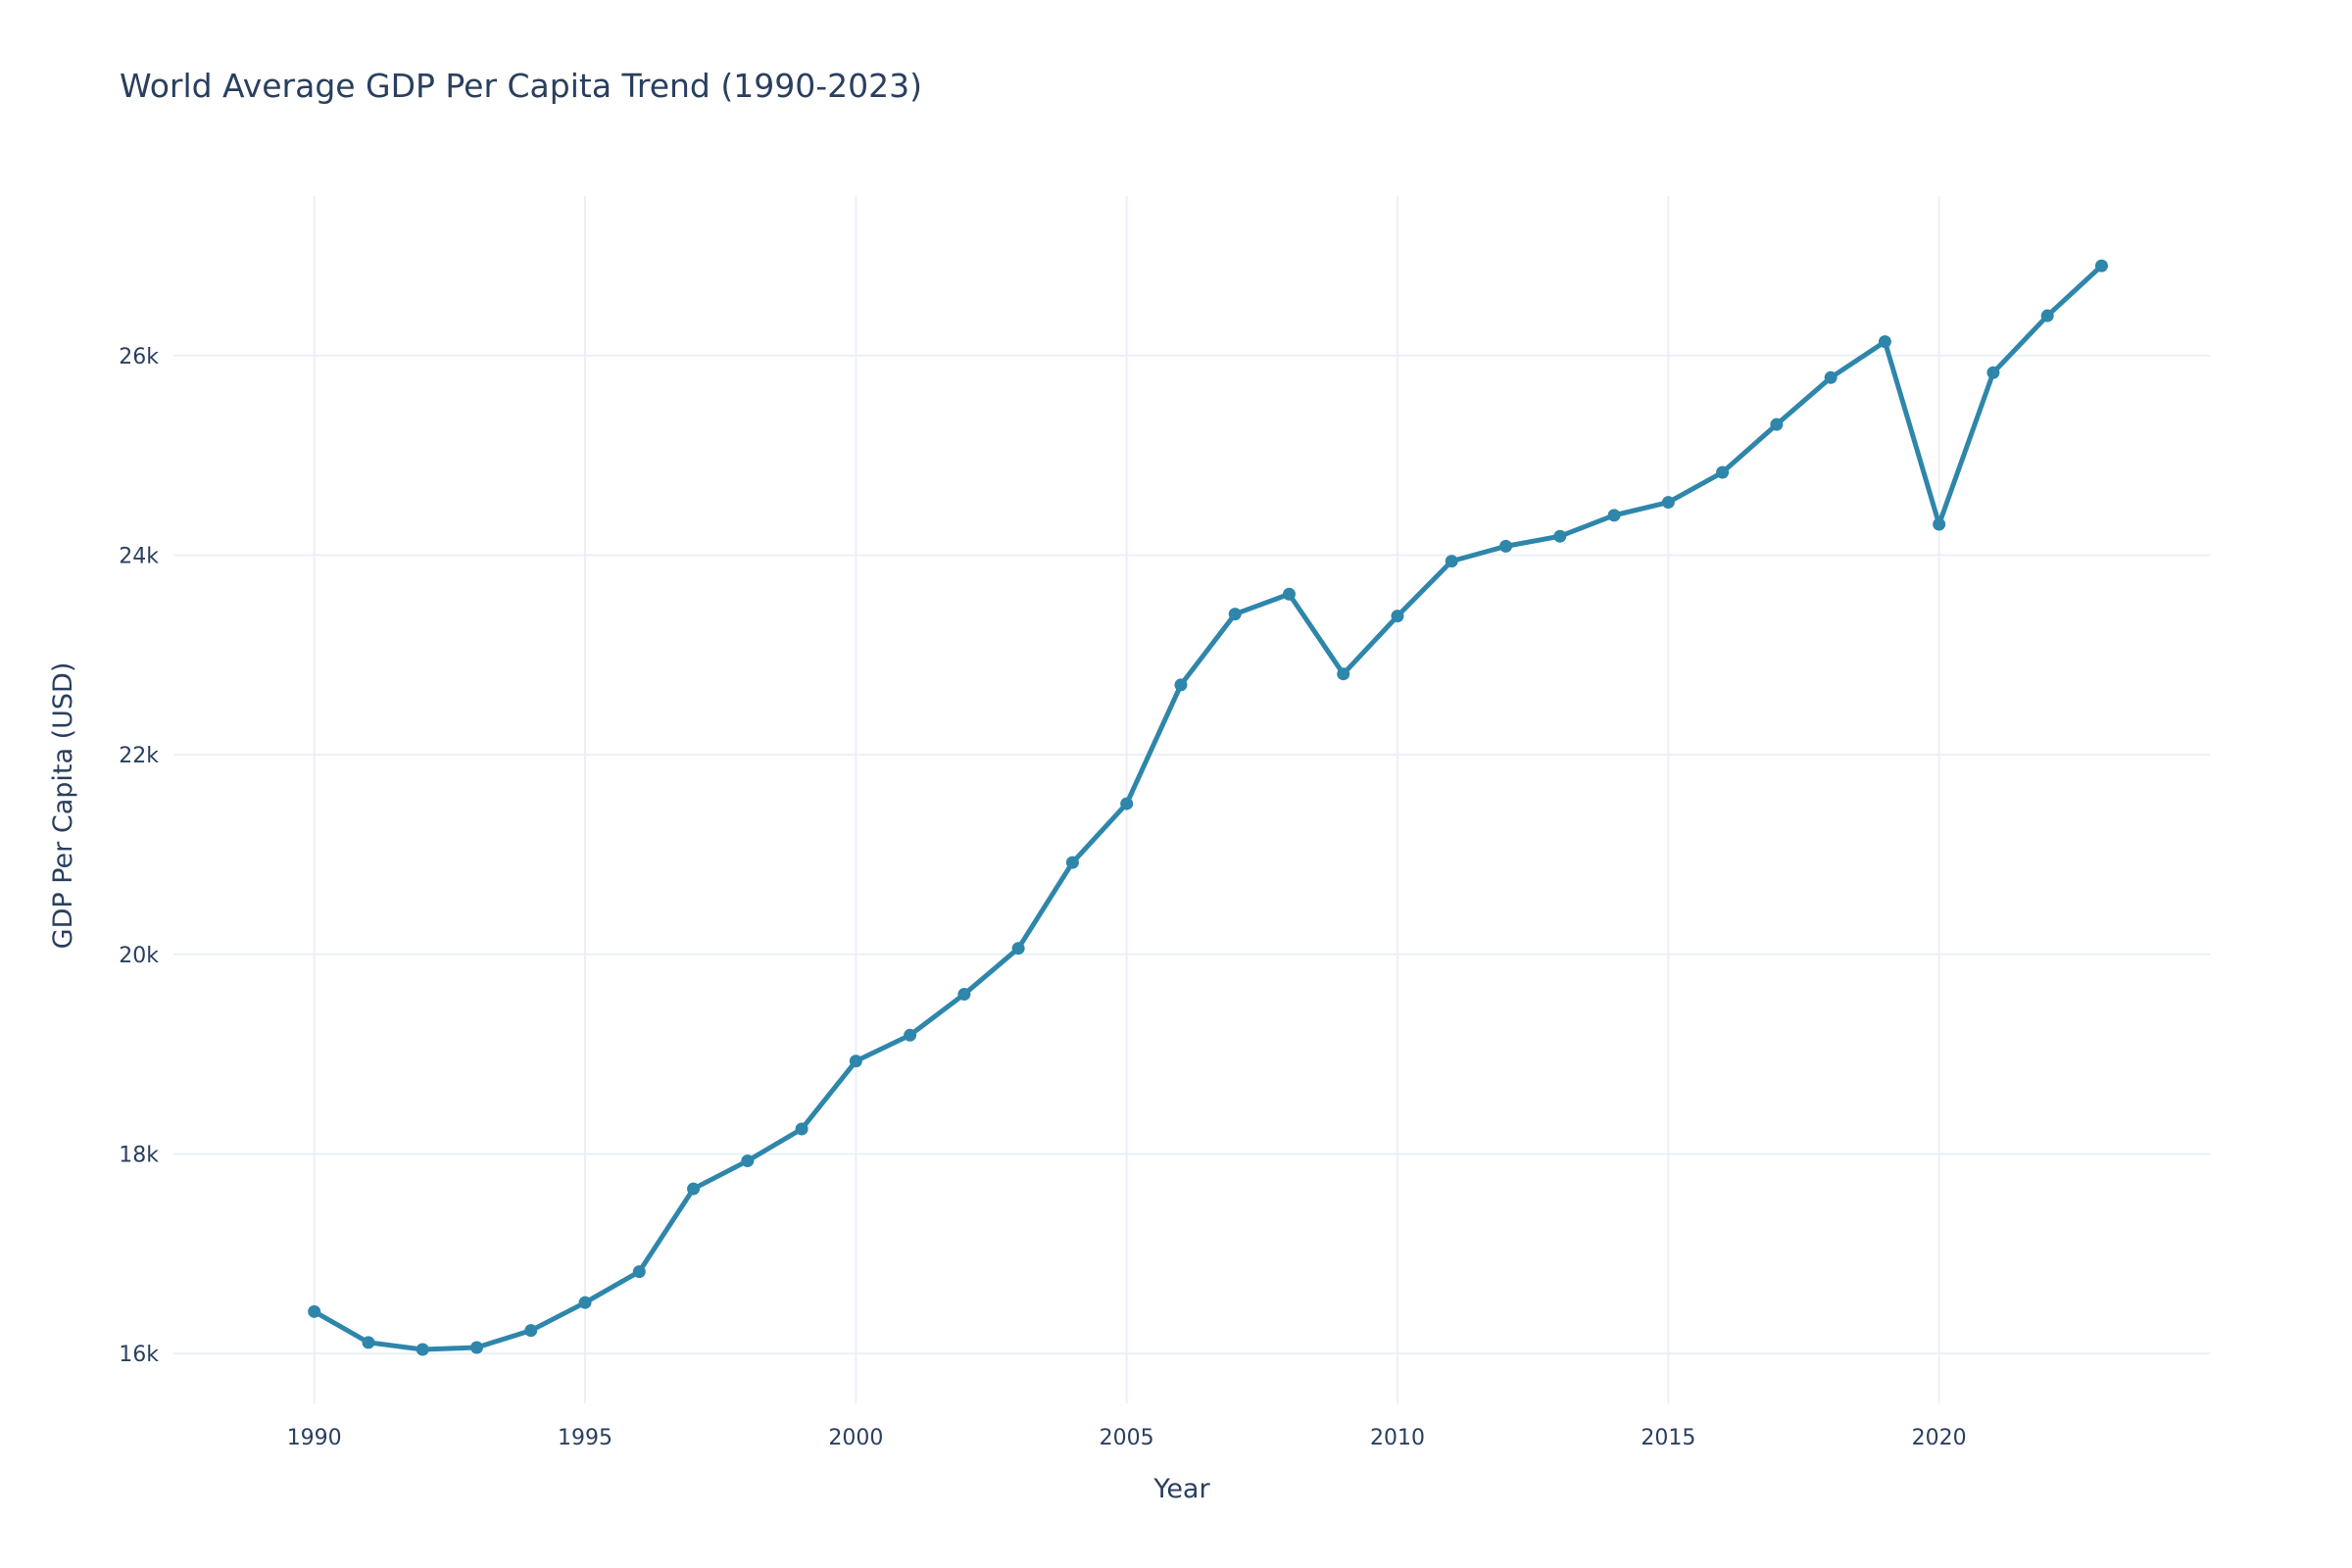 The height and width of the screenshot is (1568, 2352). What do you see at coordinates (1831, 377) in the screenshot?
I see `data-point-2018` at bounding box center [1831, 377].